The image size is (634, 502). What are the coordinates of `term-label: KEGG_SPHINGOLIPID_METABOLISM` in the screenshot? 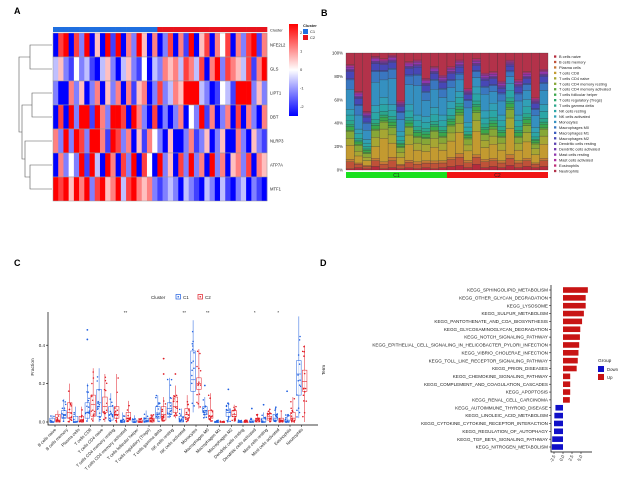 It's located at (507, 290).